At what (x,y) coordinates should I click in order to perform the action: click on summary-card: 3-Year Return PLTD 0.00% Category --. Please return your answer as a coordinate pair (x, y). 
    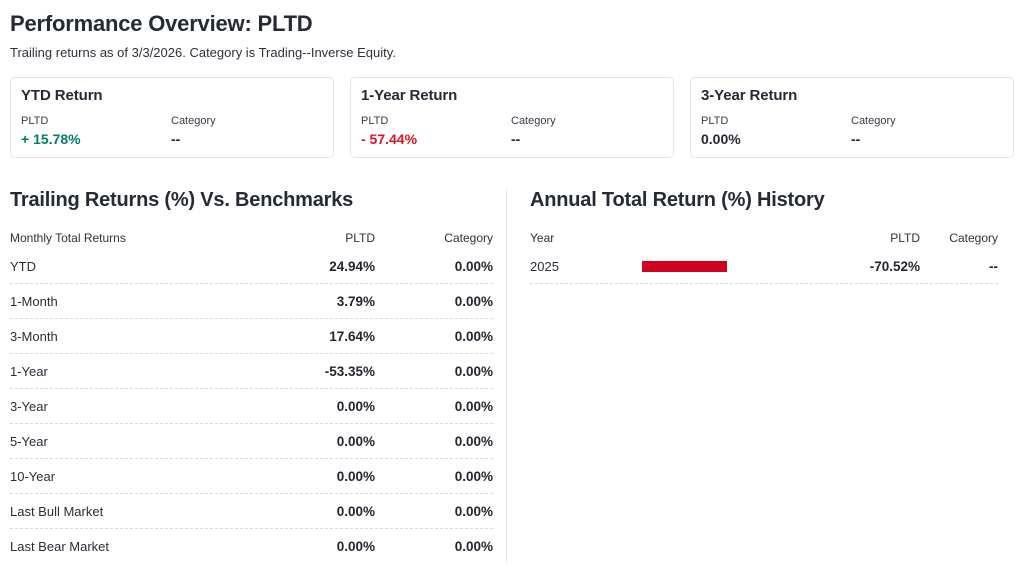
    Looking at the image, I should click on (852, 117).